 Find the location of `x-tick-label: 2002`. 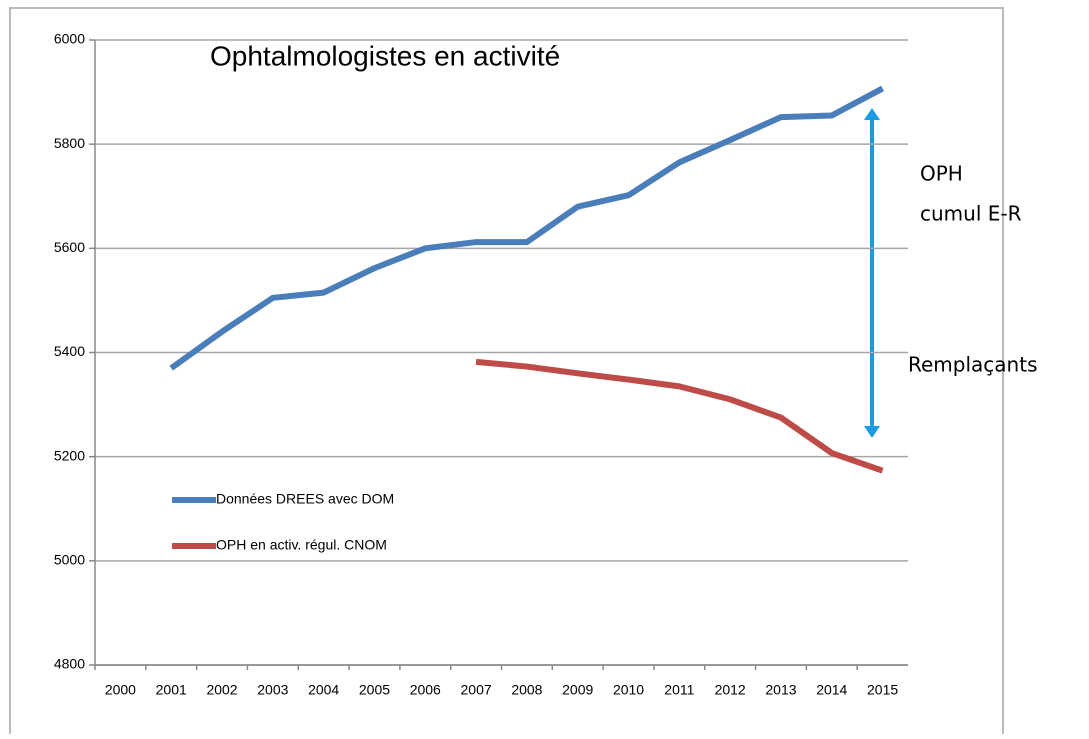

x-tick-label: 2002 is located at coordinates (221, 690).